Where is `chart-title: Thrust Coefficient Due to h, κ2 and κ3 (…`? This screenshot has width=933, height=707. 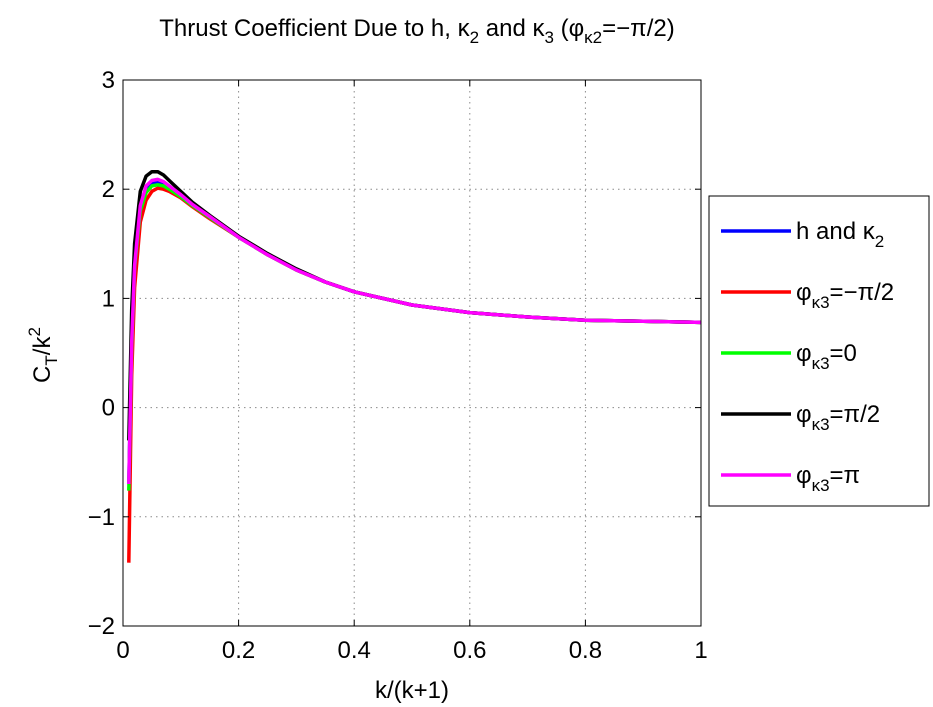
chart-title: Thrust Coefficient Due to h, κ2 and κ3 (… is located at coordinates (417, 31).